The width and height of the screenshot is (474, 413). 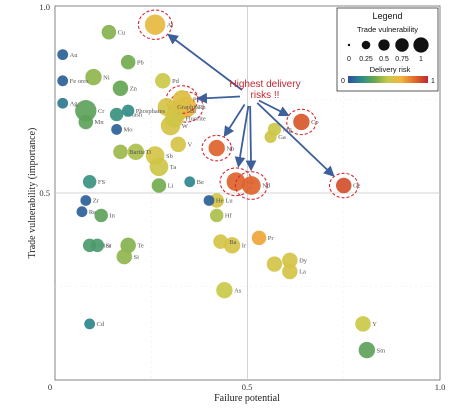 What do you see at coordinates (109, 246) in the screenshot?
I see `point-label-sr: Sr` at bounding box center [109, 246].